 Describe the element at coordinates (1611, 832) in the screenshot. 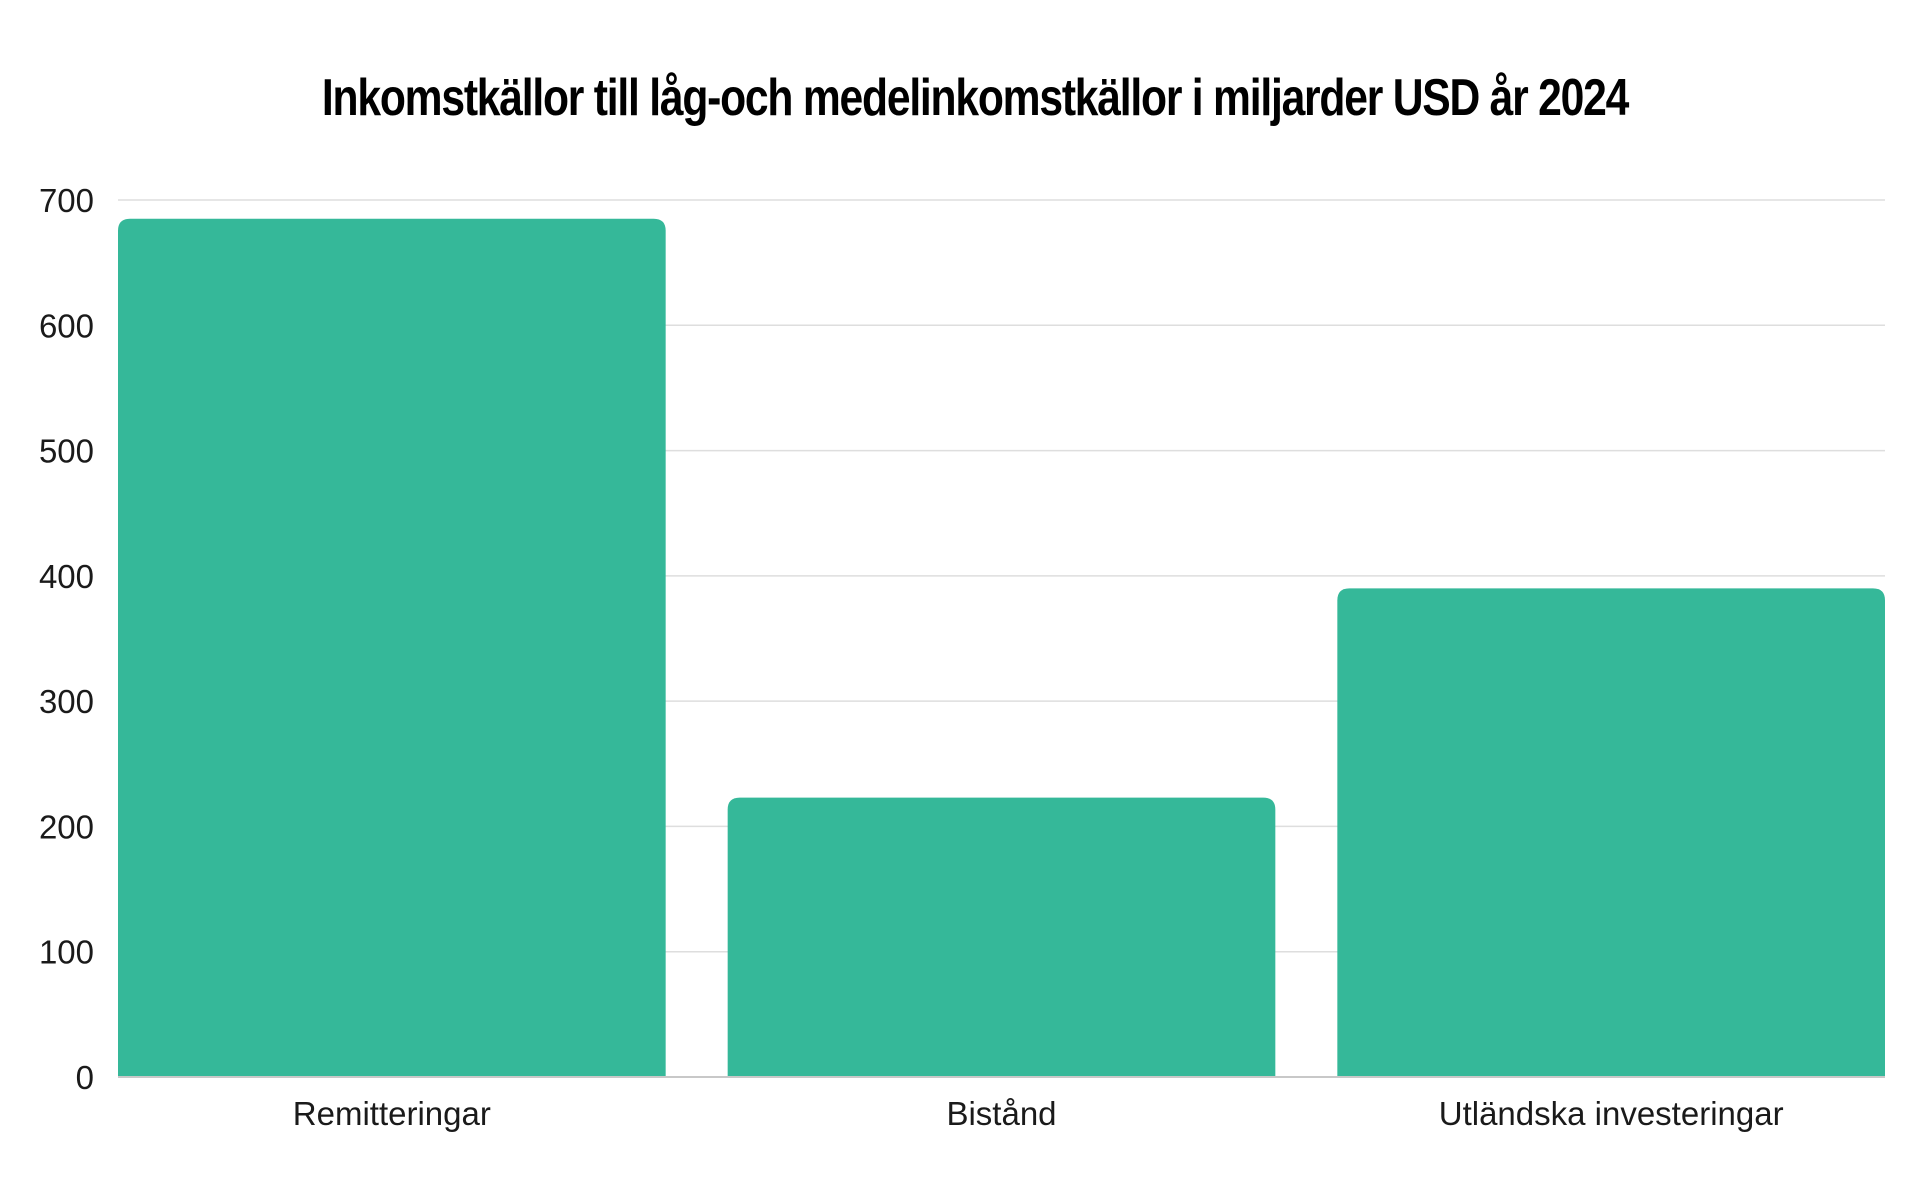

I see `bar-utländska-investeringar` at that location.